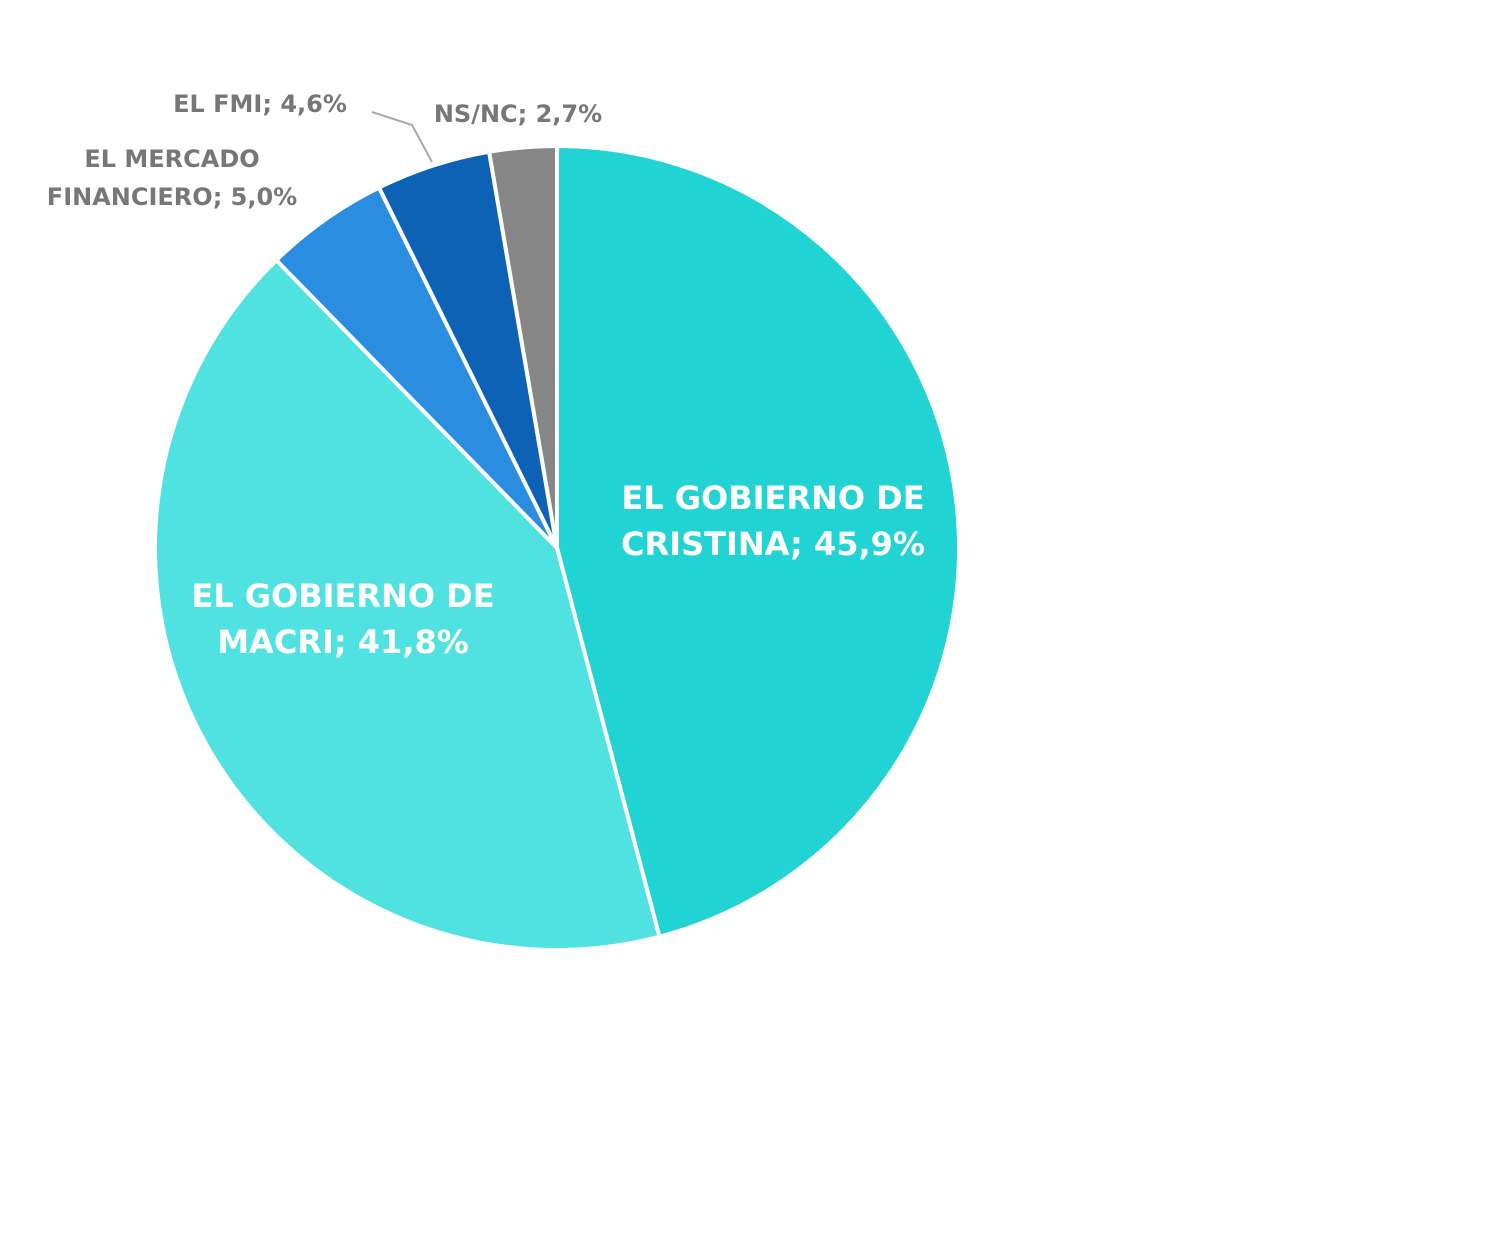  I want to click on slice-label: EL FMI; 4,6%, so click(260, 104).